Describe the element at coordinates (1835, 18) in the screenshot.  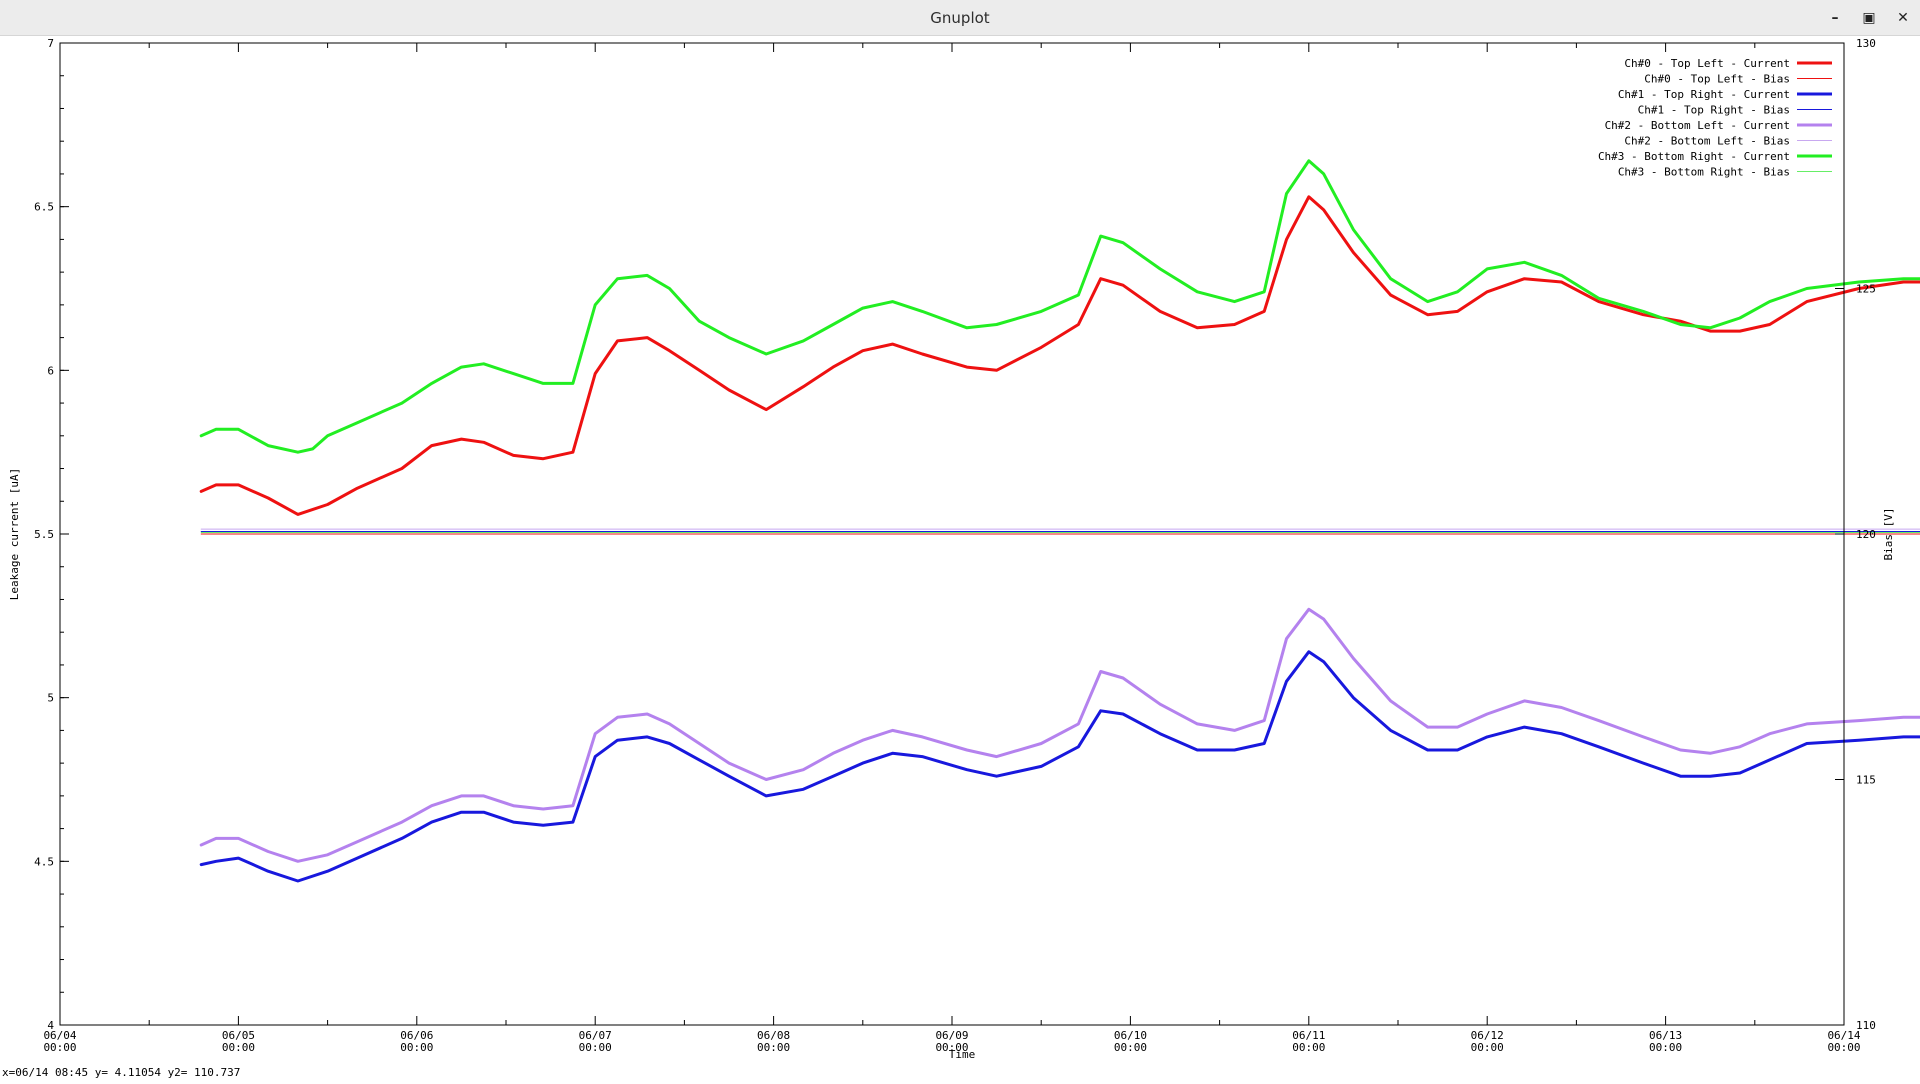
I see `minimize-icon: –` at that location.